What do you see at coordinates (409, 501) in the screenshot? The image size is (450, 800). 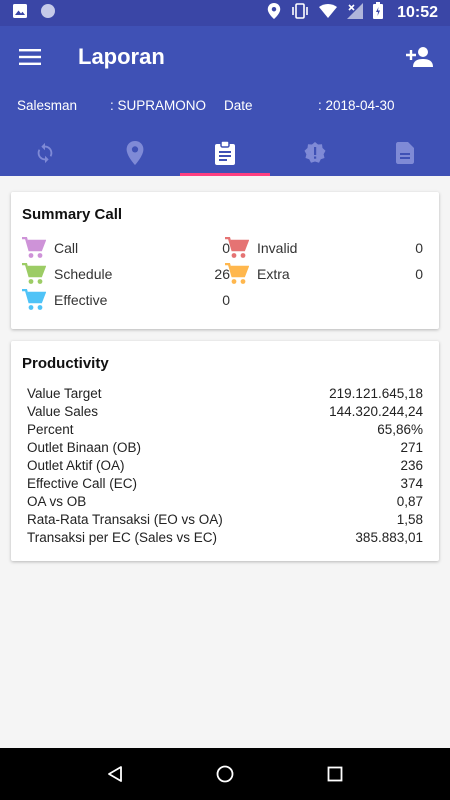 I see `row-value: 0,87` at bounding box center [409, 501].